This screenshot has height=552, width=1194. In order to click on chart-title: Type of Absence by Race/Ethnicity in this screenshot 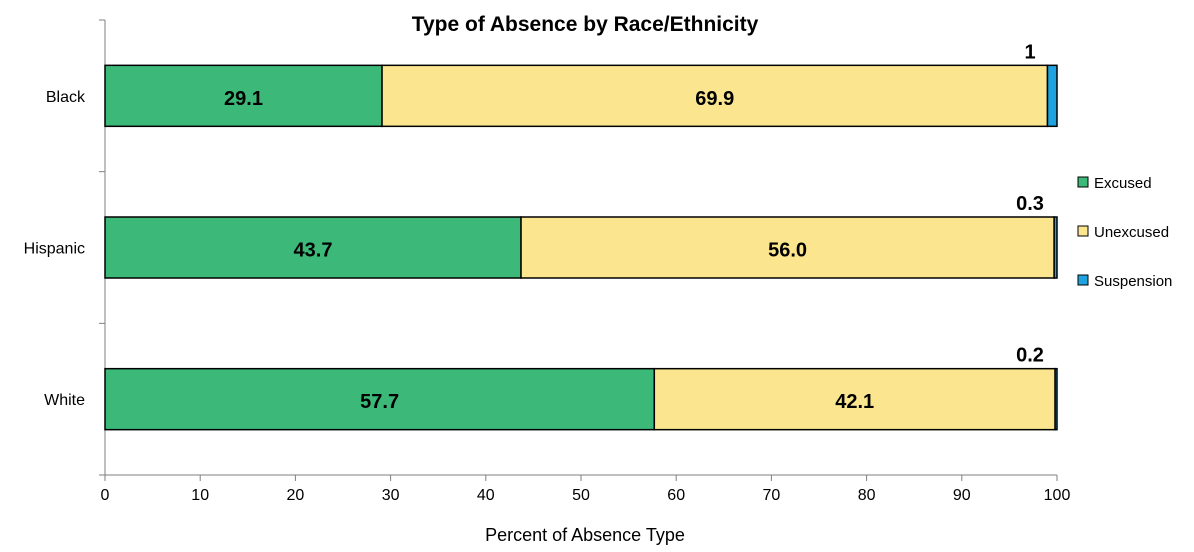, I will do `click(585, 24)`.